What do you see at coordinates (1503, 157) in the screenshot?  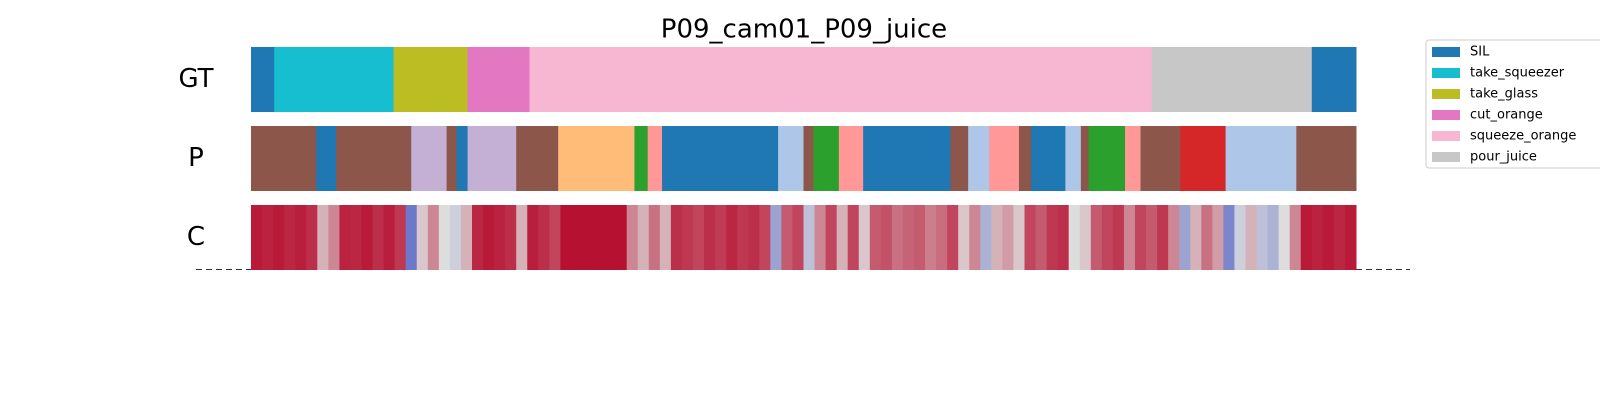 I see `legend-label: pour_juice` at bounding box center [1503, 157].